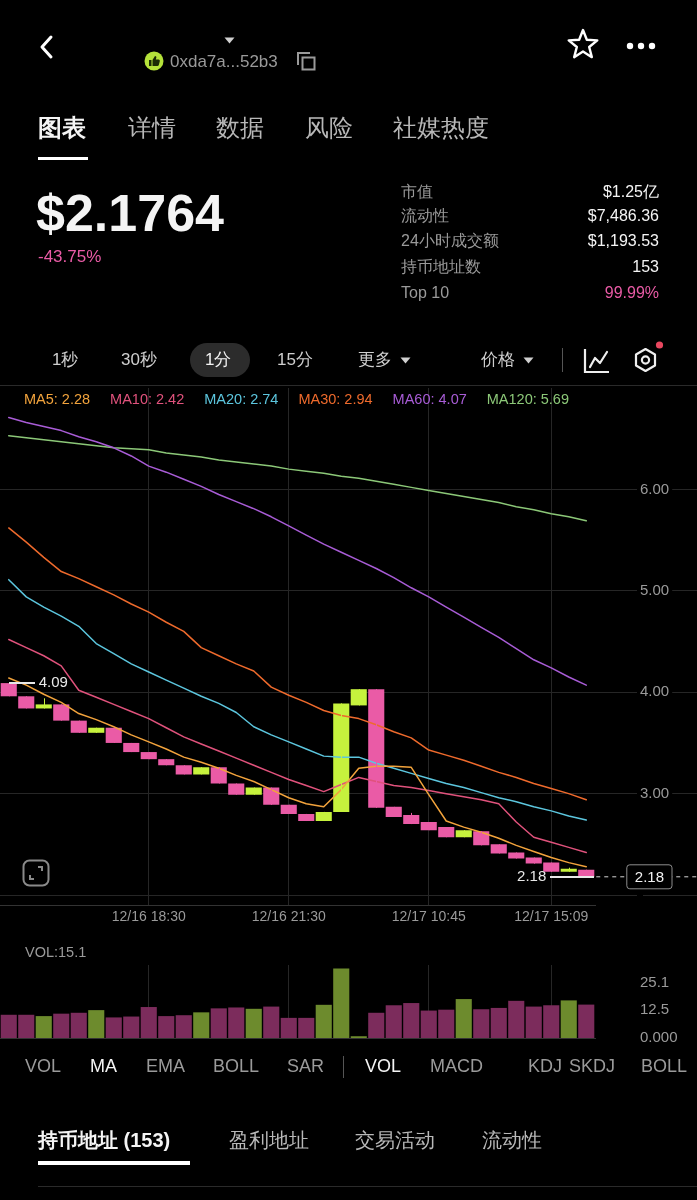 This screenshot has width=697, height=1200. What do you see at coordinates (429, 400) in the screenshot?
I see `text: MA60: 4.07` at bounding box center [429, 400].